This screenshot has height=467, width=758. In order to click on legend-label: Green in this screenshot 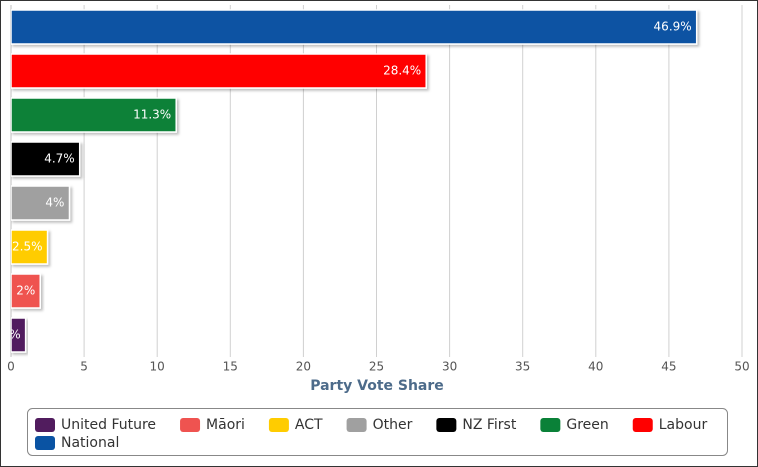, I will do `click(587, 425)`.